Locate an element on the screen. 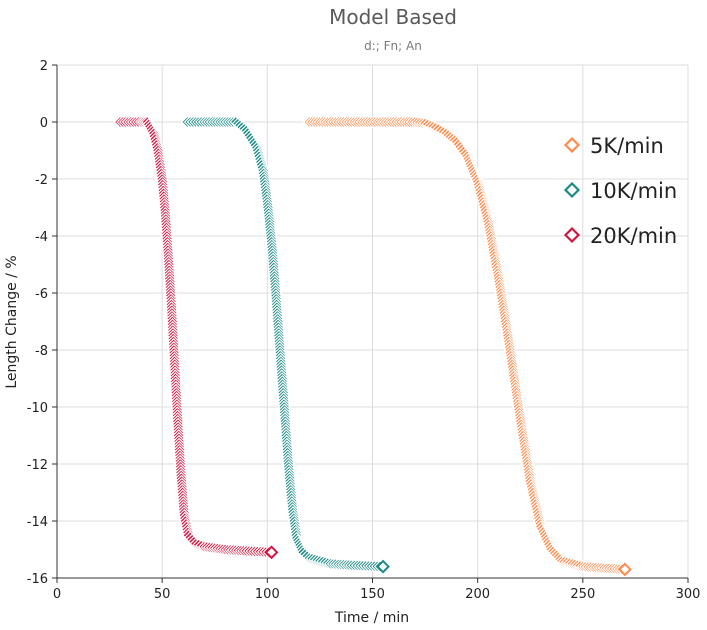  y-tick-label: -12 is located at coordinates (37, 465).